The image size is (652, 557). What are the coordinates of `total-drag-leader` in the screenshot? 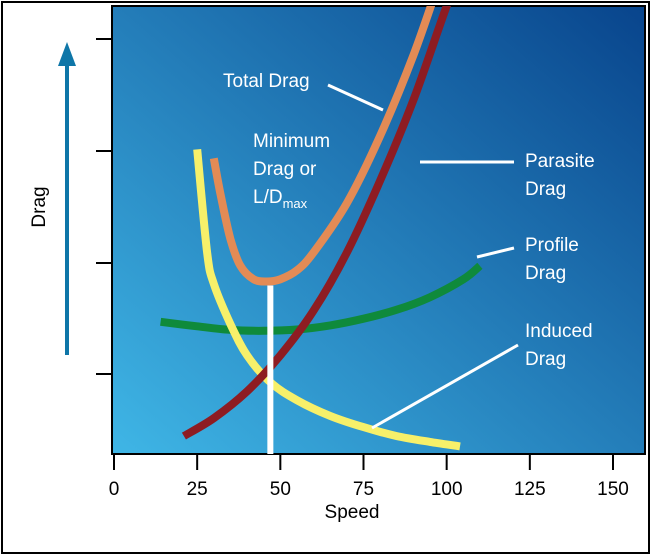 It's located at (355, 97).